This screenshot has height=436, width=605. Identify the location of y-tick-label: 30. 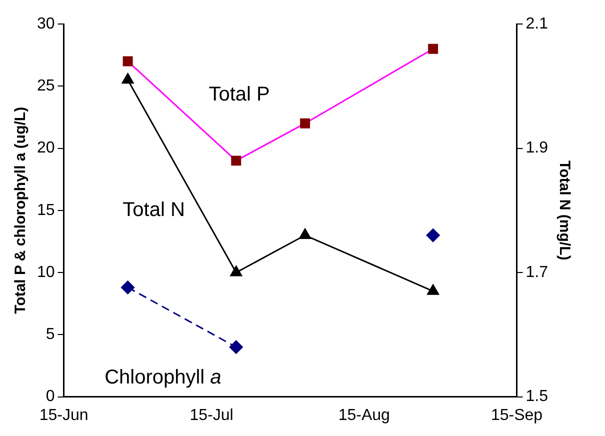
(46, 23).